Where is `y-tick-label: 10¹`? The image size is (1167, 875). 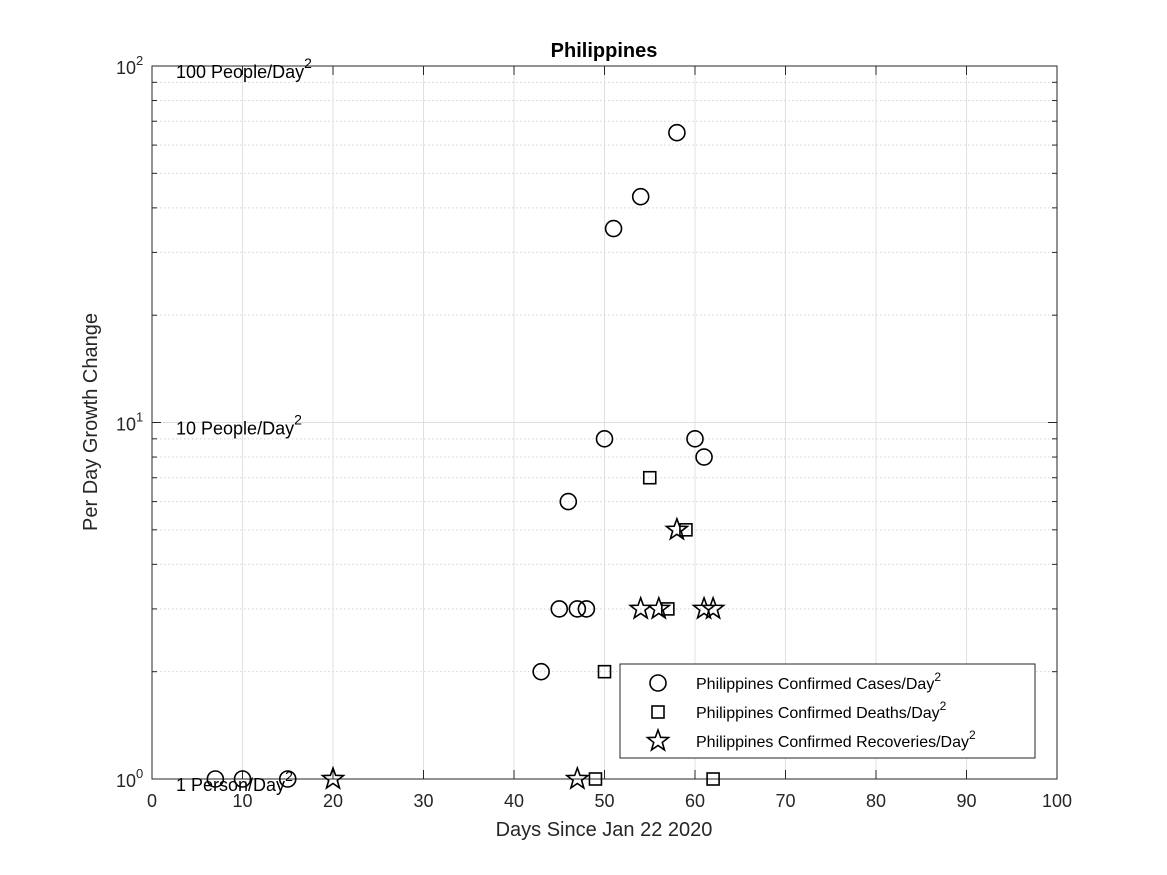
y-tick-label: 10¹ is located at coordinates (129, 422).